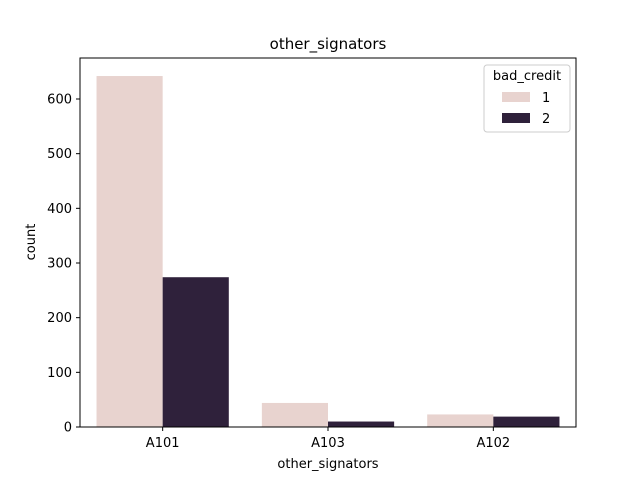 The height and width of the screenshot is (480, 640). What do you see at coordinates (59, 209) in the screenshot?
I see `y-tick-label: 400` at bounding box center [59, 209].